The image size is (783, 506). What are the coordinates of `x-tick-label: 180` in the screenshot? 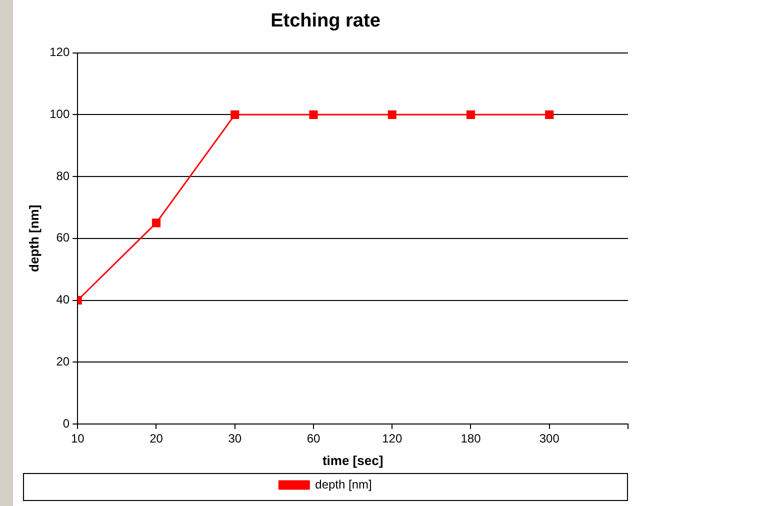 It's located at (471, 439).